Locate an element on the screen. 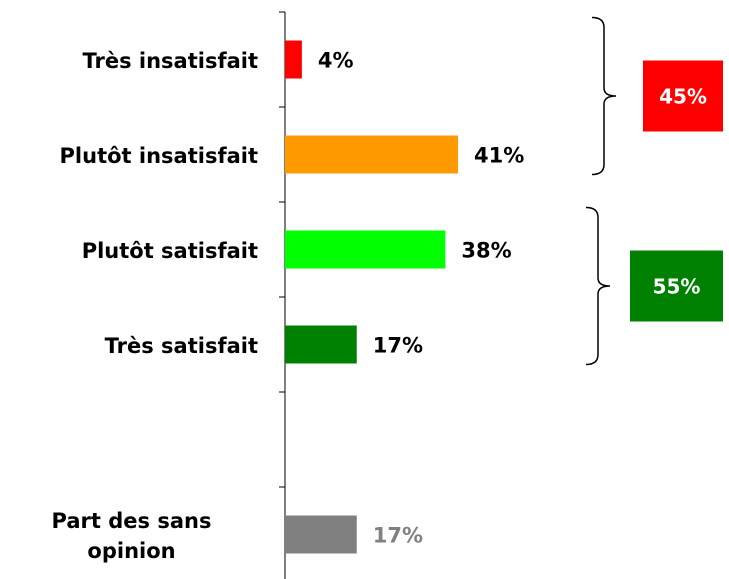 The height and width of the screenshot is (579, 729). group-label: 55% is located at coordinates (677, 287).